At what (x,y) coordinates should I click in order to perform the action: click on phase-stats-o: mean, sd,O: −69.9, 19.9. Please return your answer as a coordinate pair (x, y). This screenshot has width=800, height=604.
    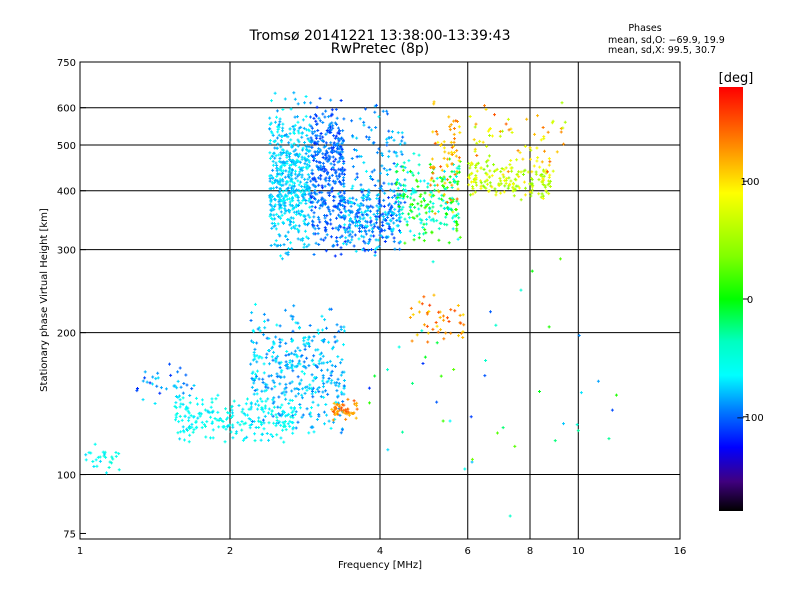
    Looking at the image, I should click on (666, 40).